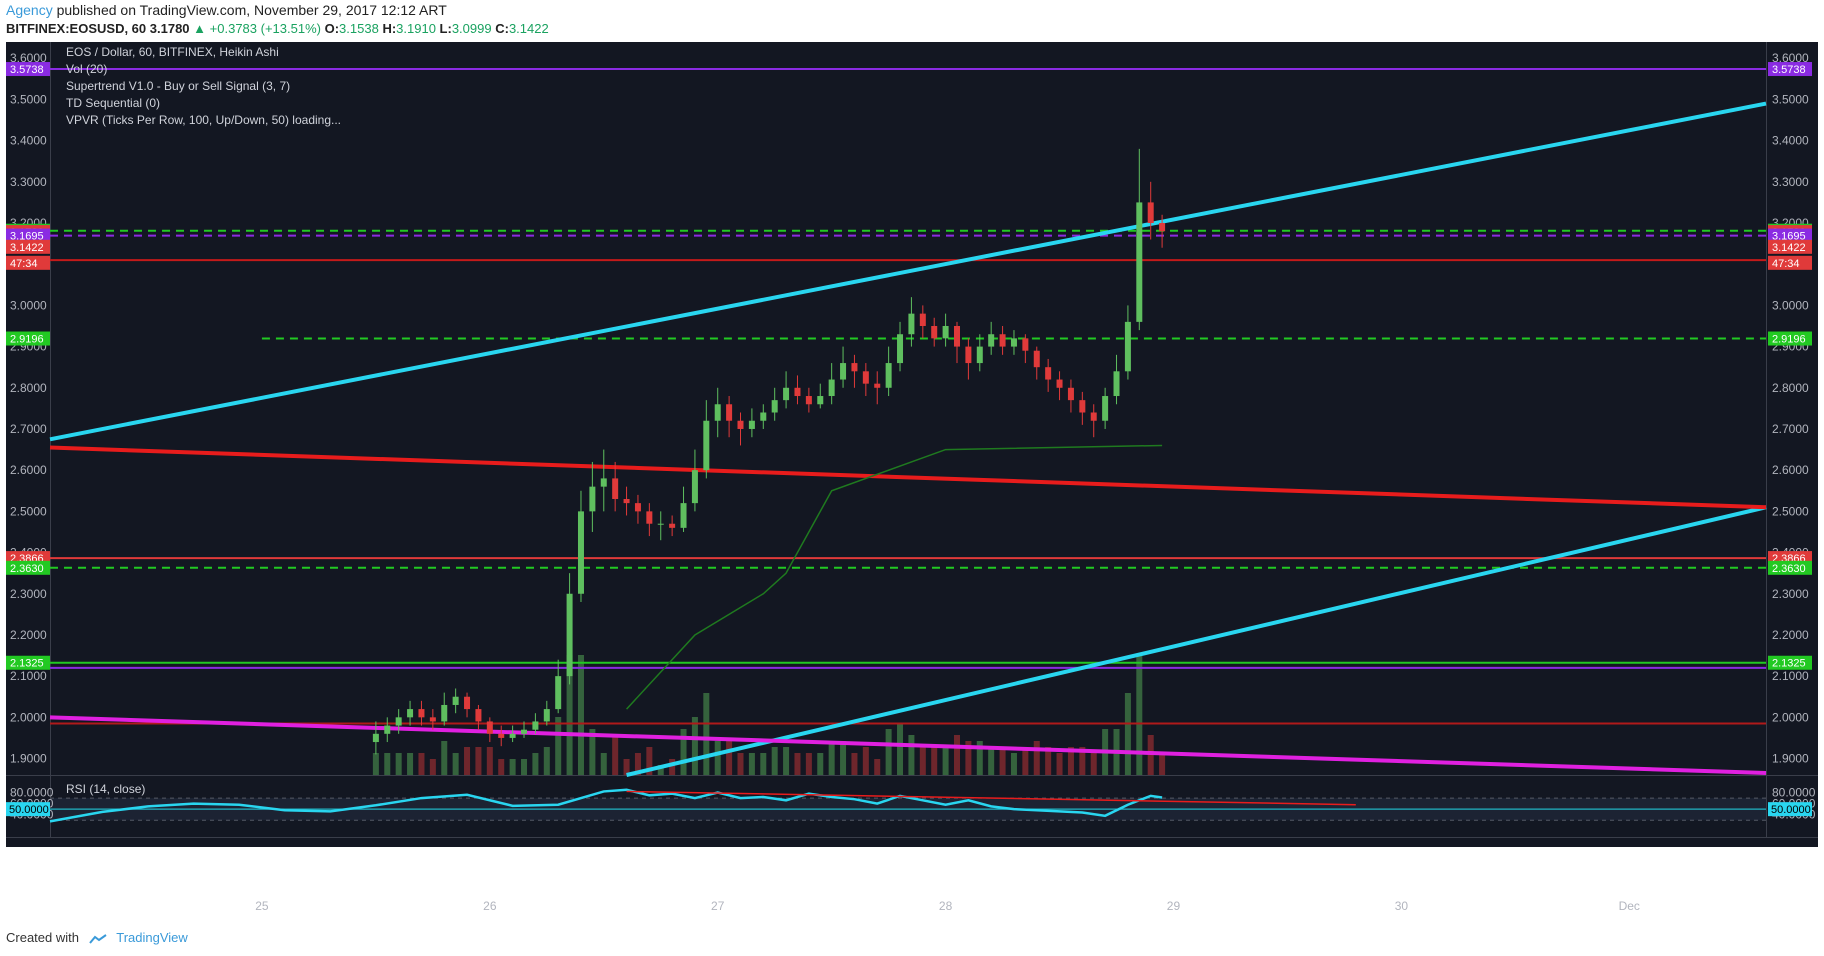  I want to click on rsi-divergence-line, so click(991, 798).